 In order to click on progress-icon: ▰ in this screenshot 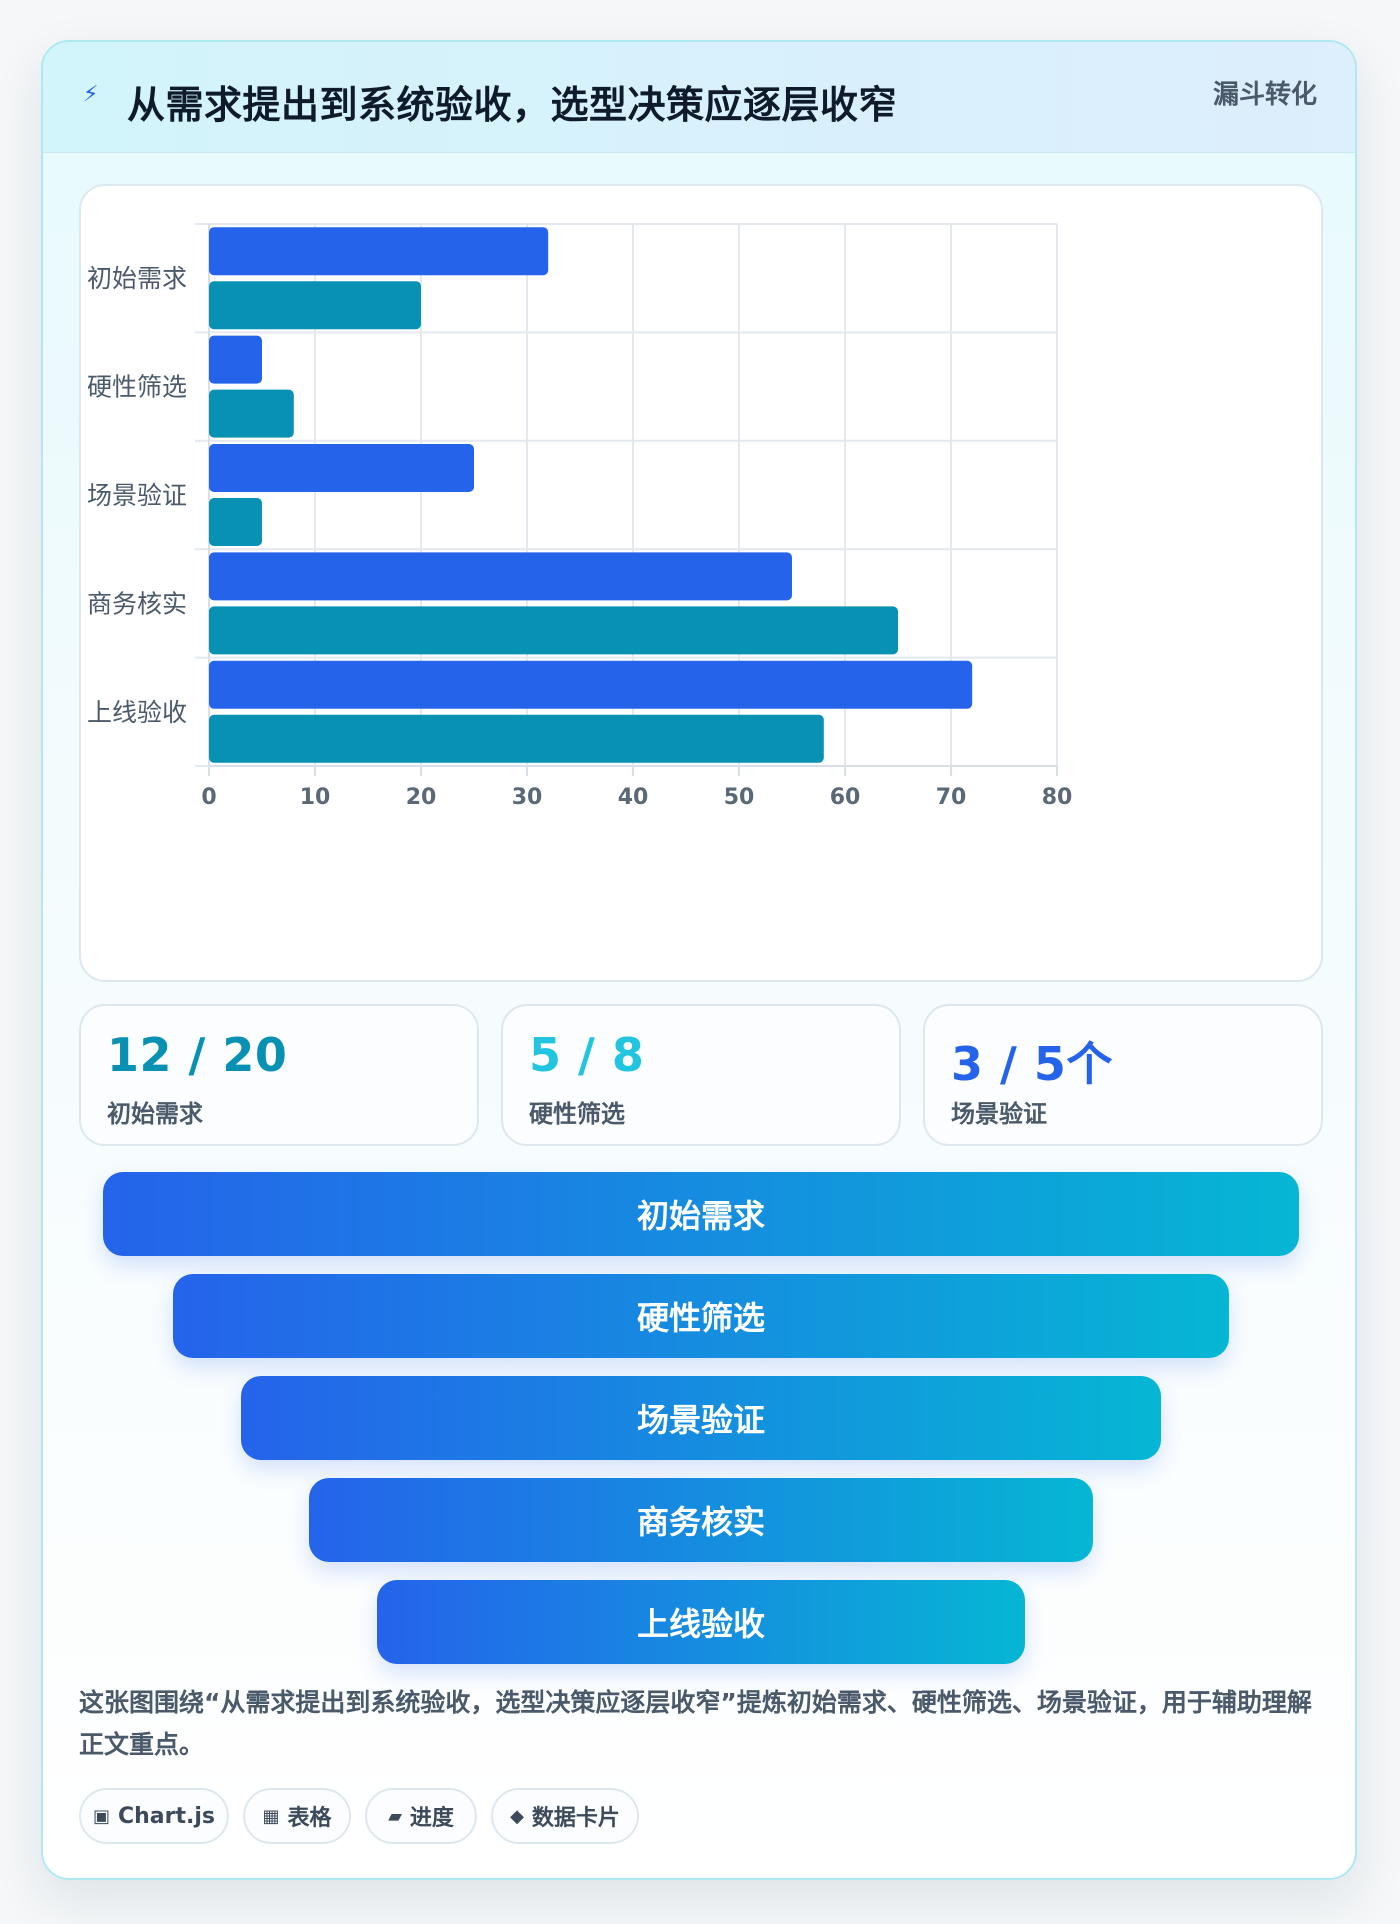, I will do `click(395, 1816)`.